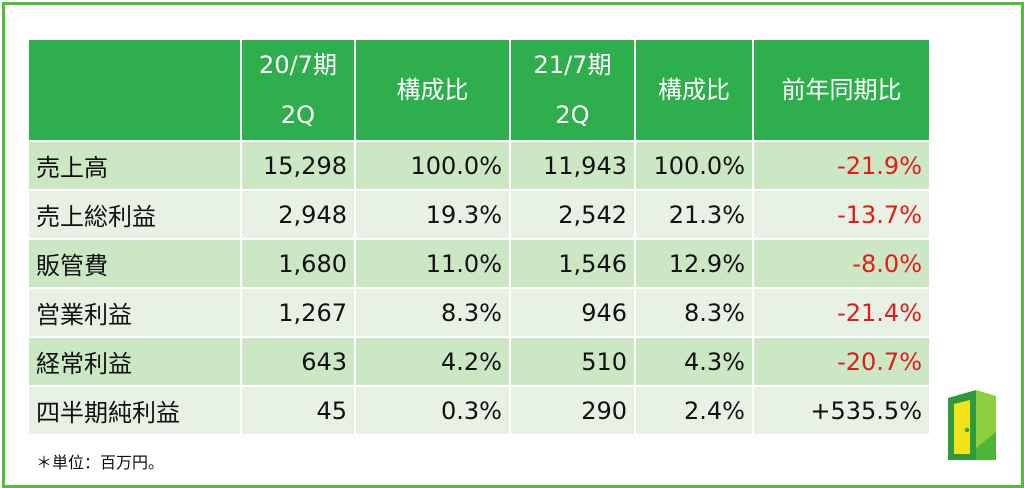 This screenshot has height=488, width=1024. Describe the element at coordinates (135, 313) in the screenshot. I see `row-label: 営業利益` at that location.